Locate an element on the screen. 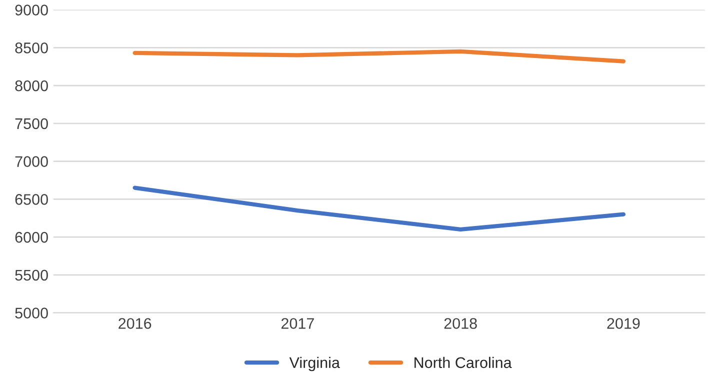 This screenshot has width=712, height=391. x-tick-label: 2019 is located at coordinates (623, 323).